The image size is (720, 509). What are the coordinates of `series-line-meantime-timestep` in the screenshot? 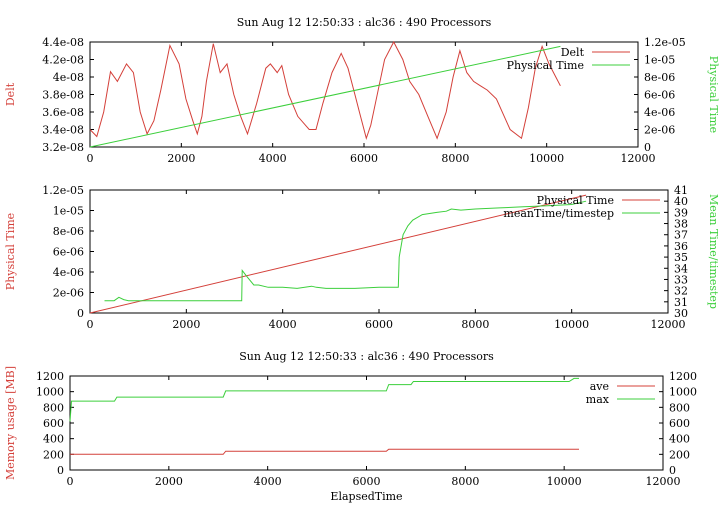 It's located at (345, 251).